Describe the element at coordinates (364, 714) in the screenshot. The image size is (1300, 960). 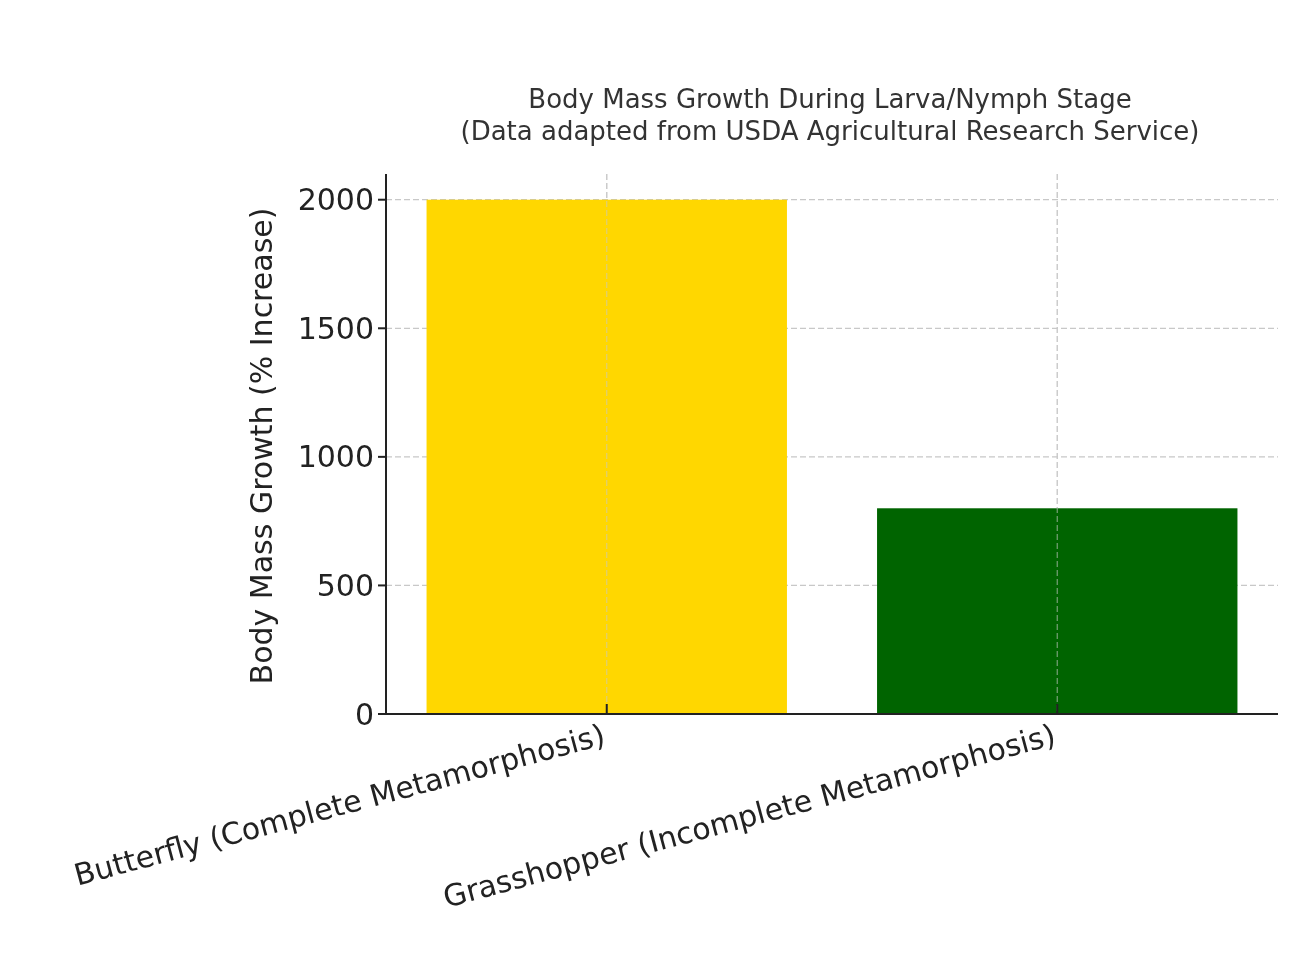
I see `y-tick-label: 0` at that location.